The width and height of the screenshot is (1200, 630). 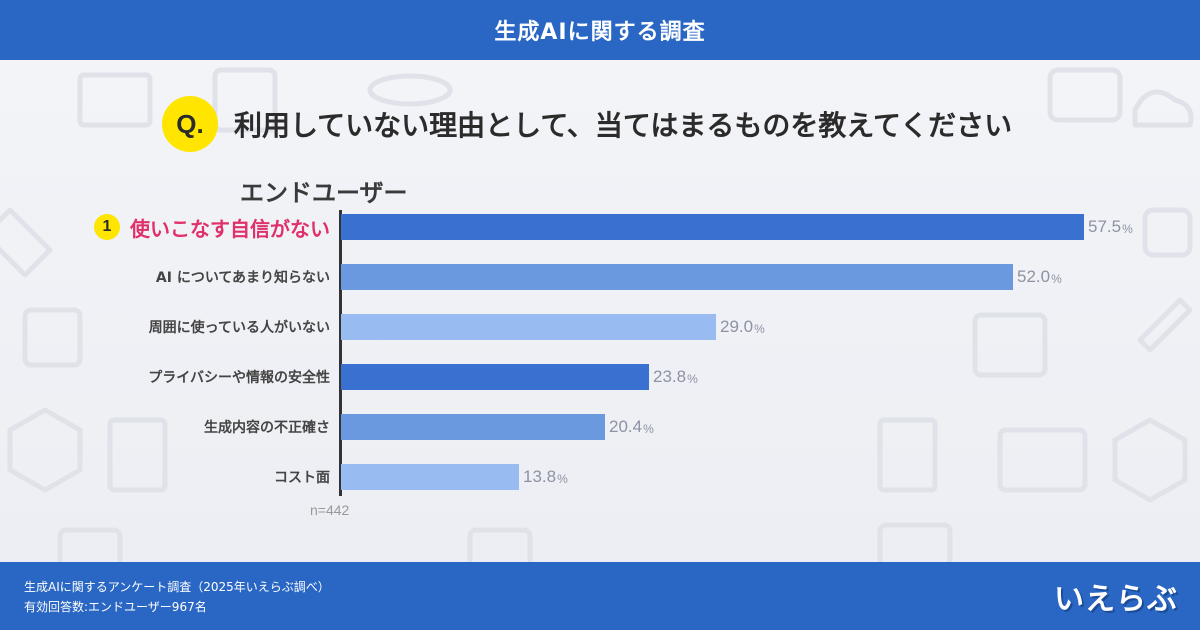 I want to click on header-title: 生成AIに関する調査, so click(x=600, y=32).